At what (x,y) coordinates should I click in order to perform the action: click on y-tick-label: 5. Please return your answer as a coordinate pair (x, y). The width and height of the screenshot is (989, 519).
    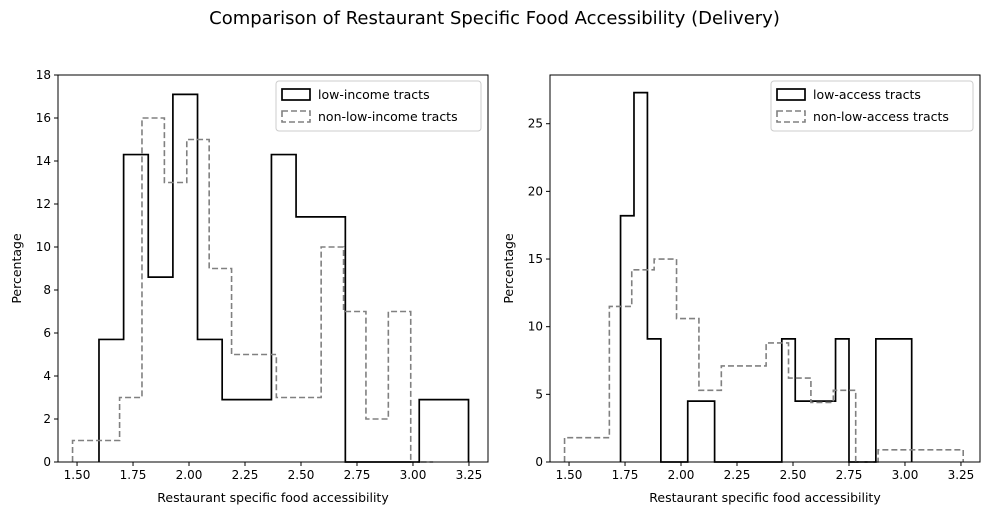
    Looking at the image, I should click on (539, 394).